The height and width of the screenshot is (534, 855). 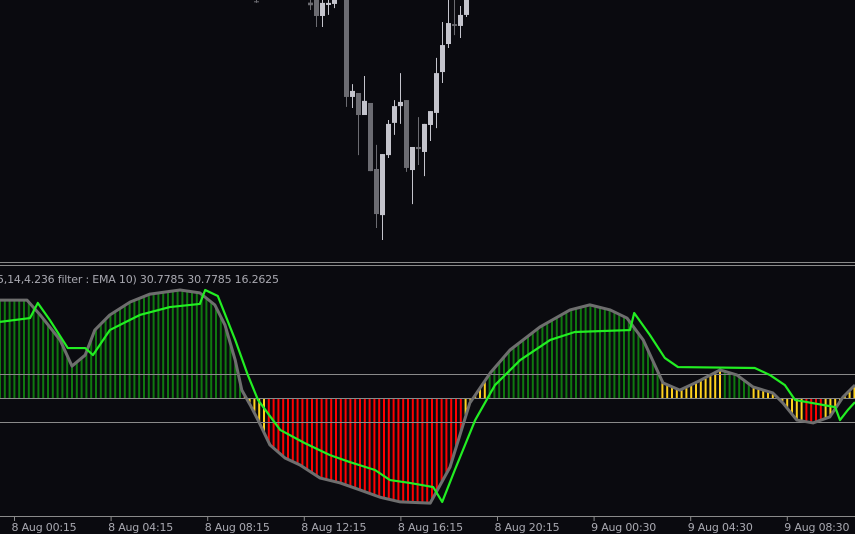 What do you see at coordinates (817, 527) in the screenshot?
I see `time-label: 9 Aug 08:30` at bounding box center [817, 527].